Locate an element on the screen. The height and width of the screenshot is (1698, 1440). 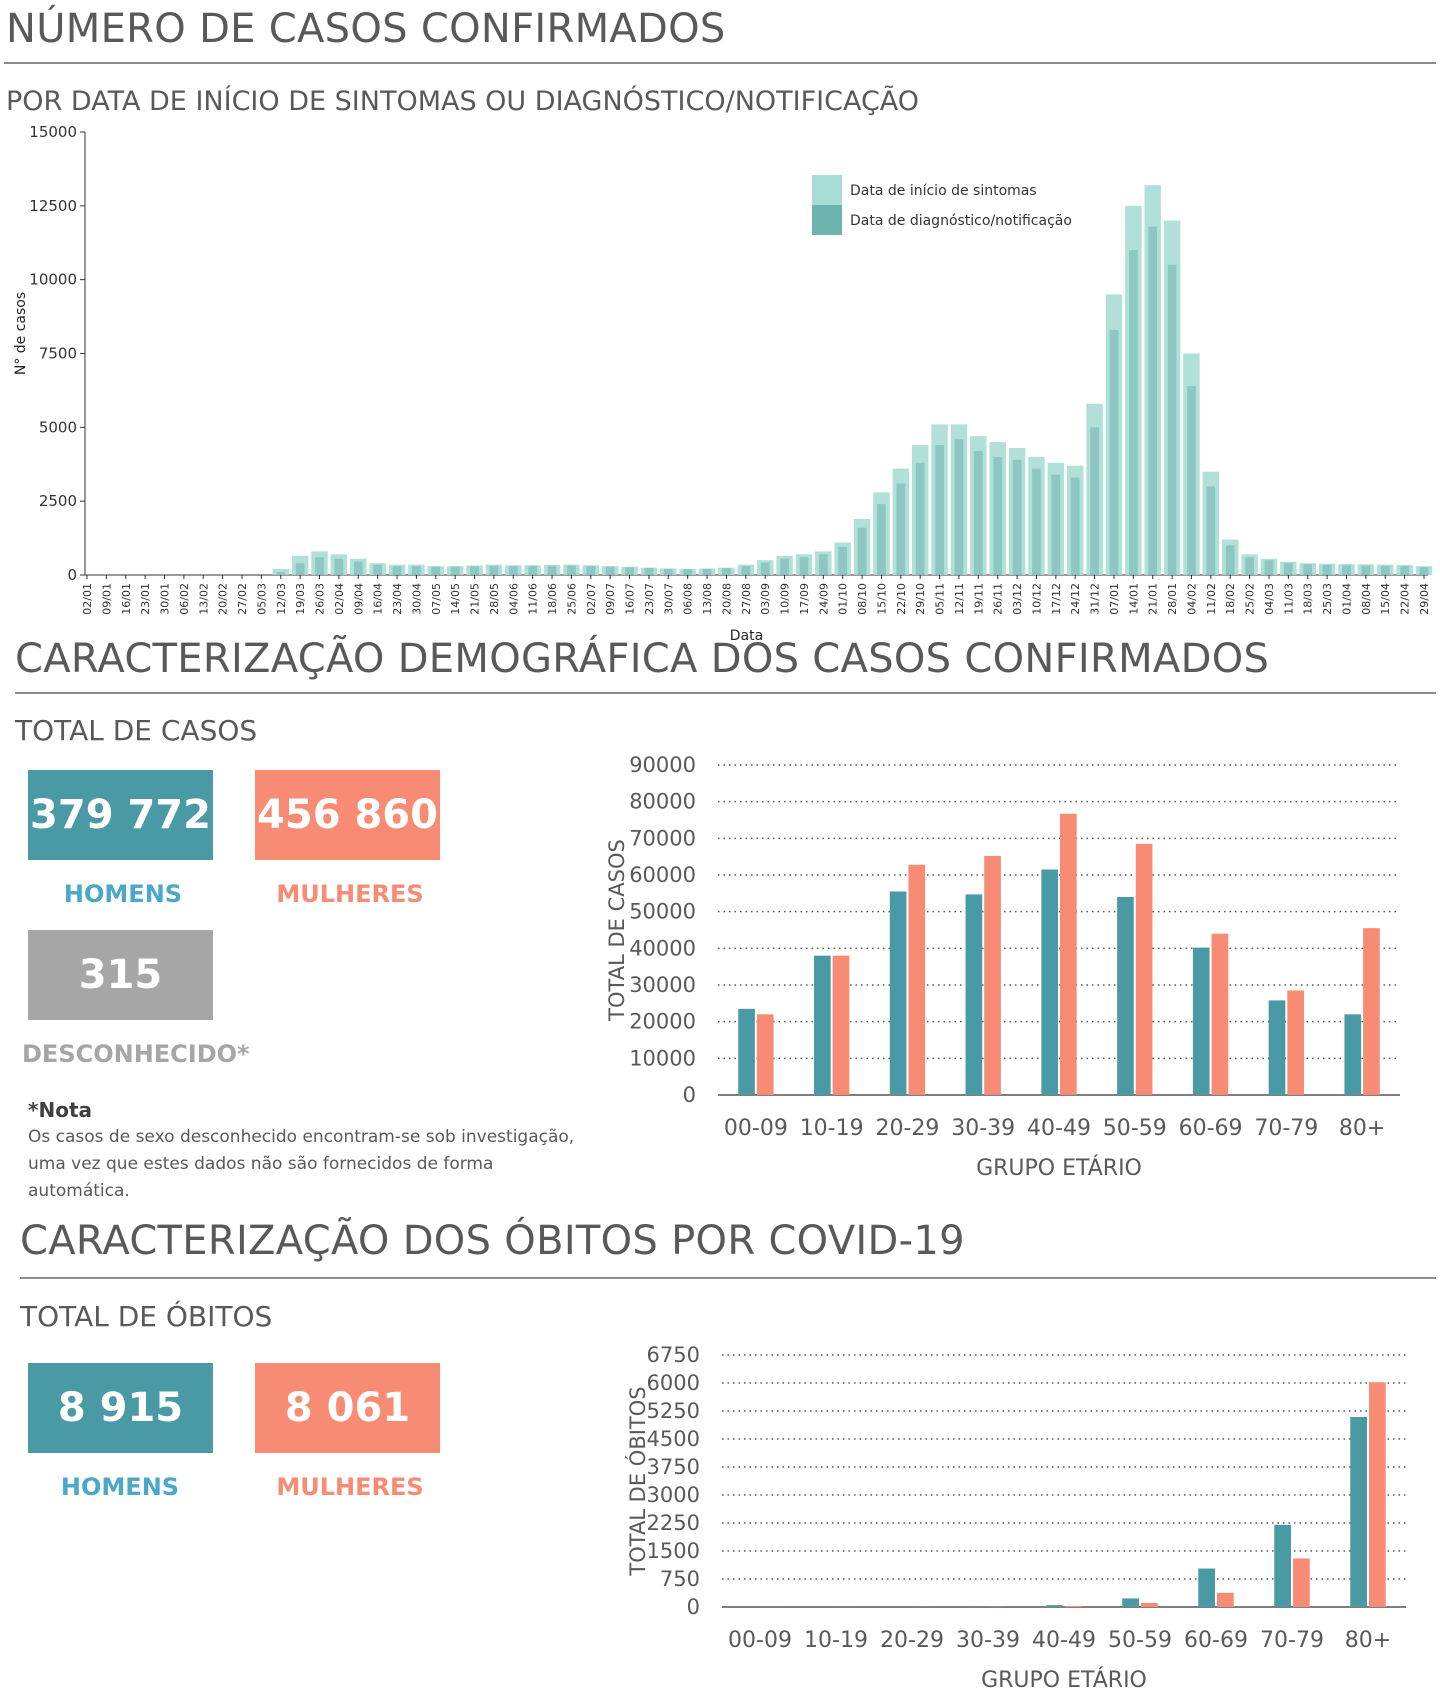
x-tick-label: 12/03 is located at coordinates (281, 599).